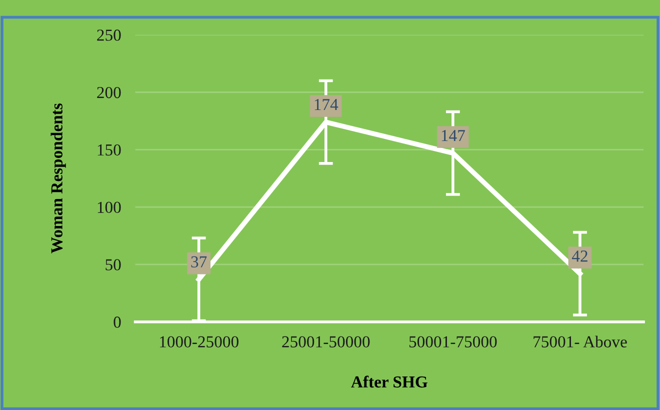  What do you see at coordinates (109, 150) in the screenshot?
I see `y-tick-label: 150` at bounding box center [109, 150].